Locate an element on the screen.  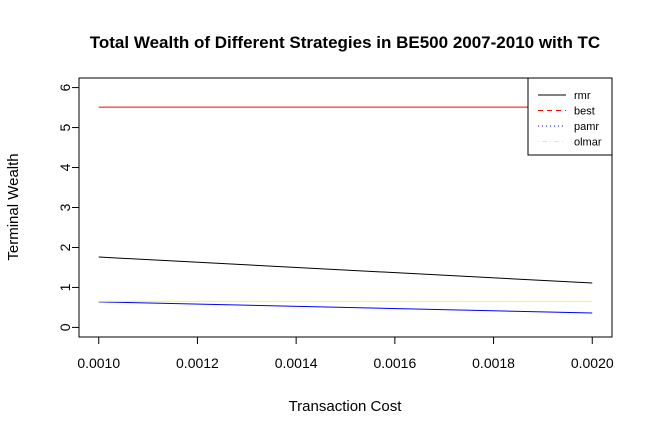
y-tick-label: 5 is located at coordinates (65, 127).